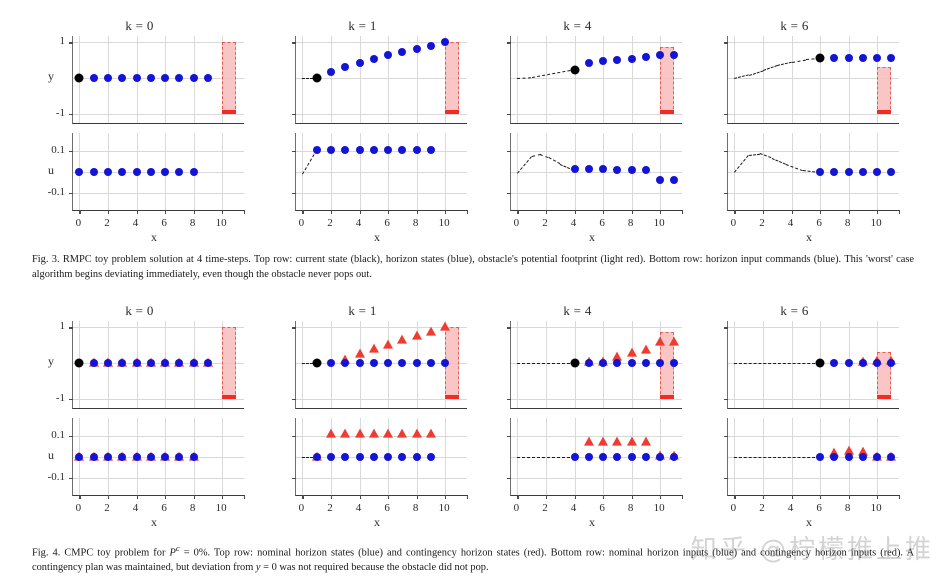 The width and height of the screenshot is (946, 588). What do you see at coordinates (577, 131) in the screenshot?
I see `panel-fig3-2: k = 4 0 2 4 6 8 10 x` at bounding box center [577, 131].